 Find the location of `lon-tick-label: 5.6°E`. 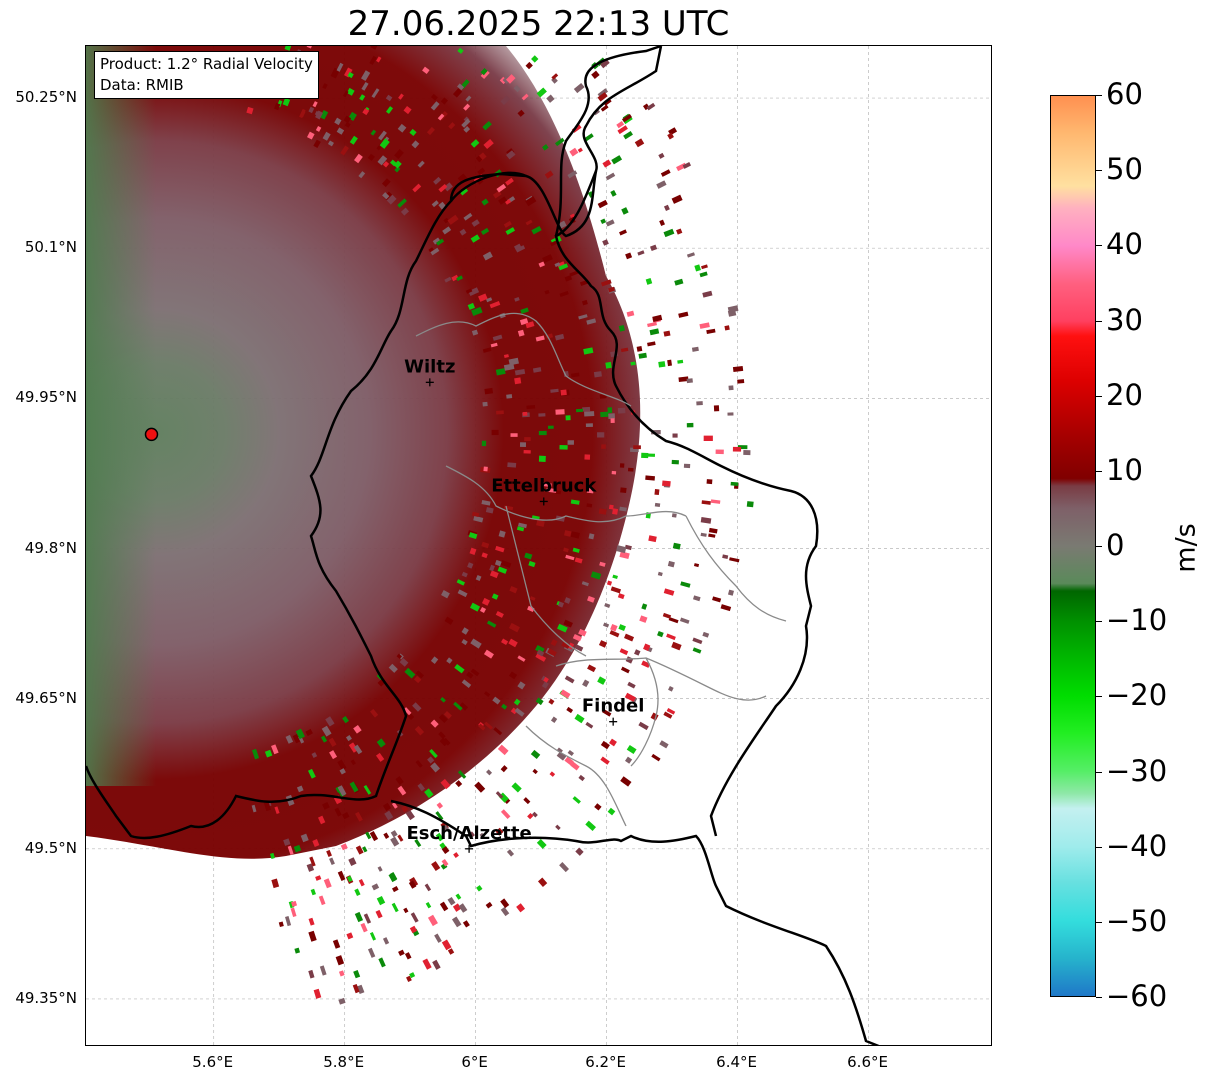

lon-tick-label: 5.6°E is located at coordinates (213, 1062).